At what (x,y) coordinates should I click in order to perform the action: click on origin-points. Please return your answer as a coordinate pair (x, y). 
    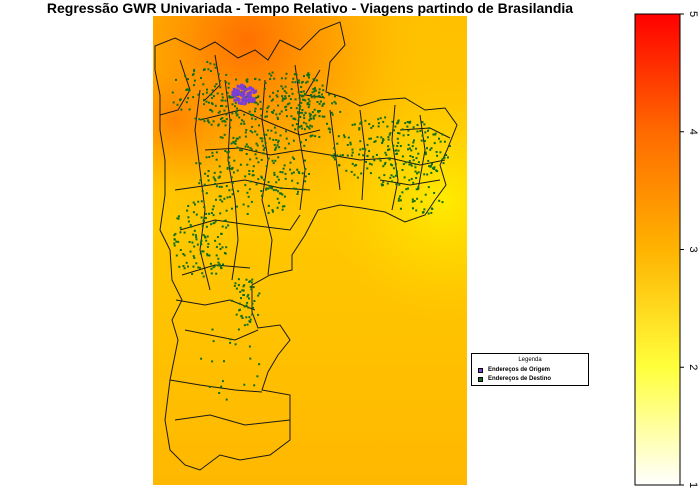
    Looking at the image, I should click on (244, 94).